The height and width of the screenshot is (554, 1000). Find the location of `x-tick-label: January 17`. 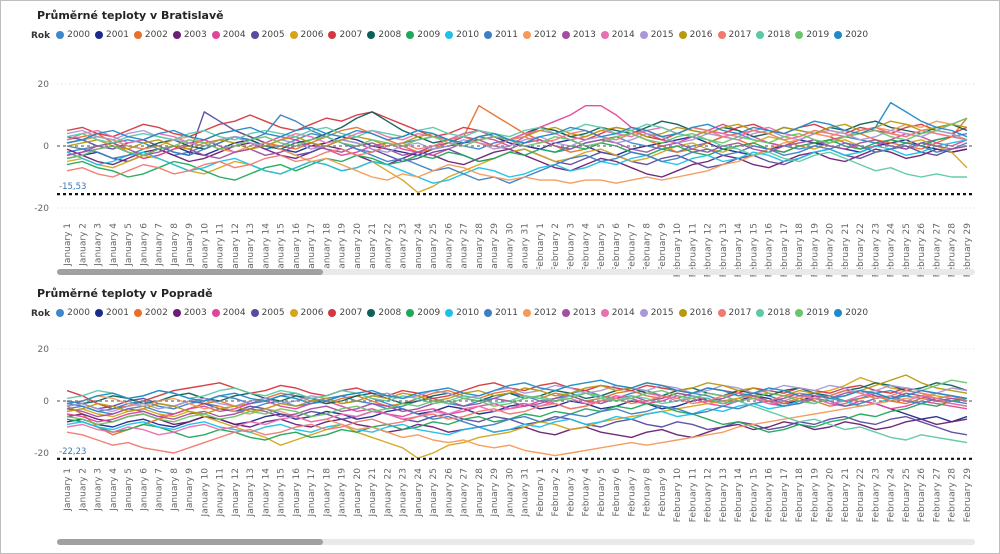

x-tick-label: January 17 is located at coordinates (312, 247).